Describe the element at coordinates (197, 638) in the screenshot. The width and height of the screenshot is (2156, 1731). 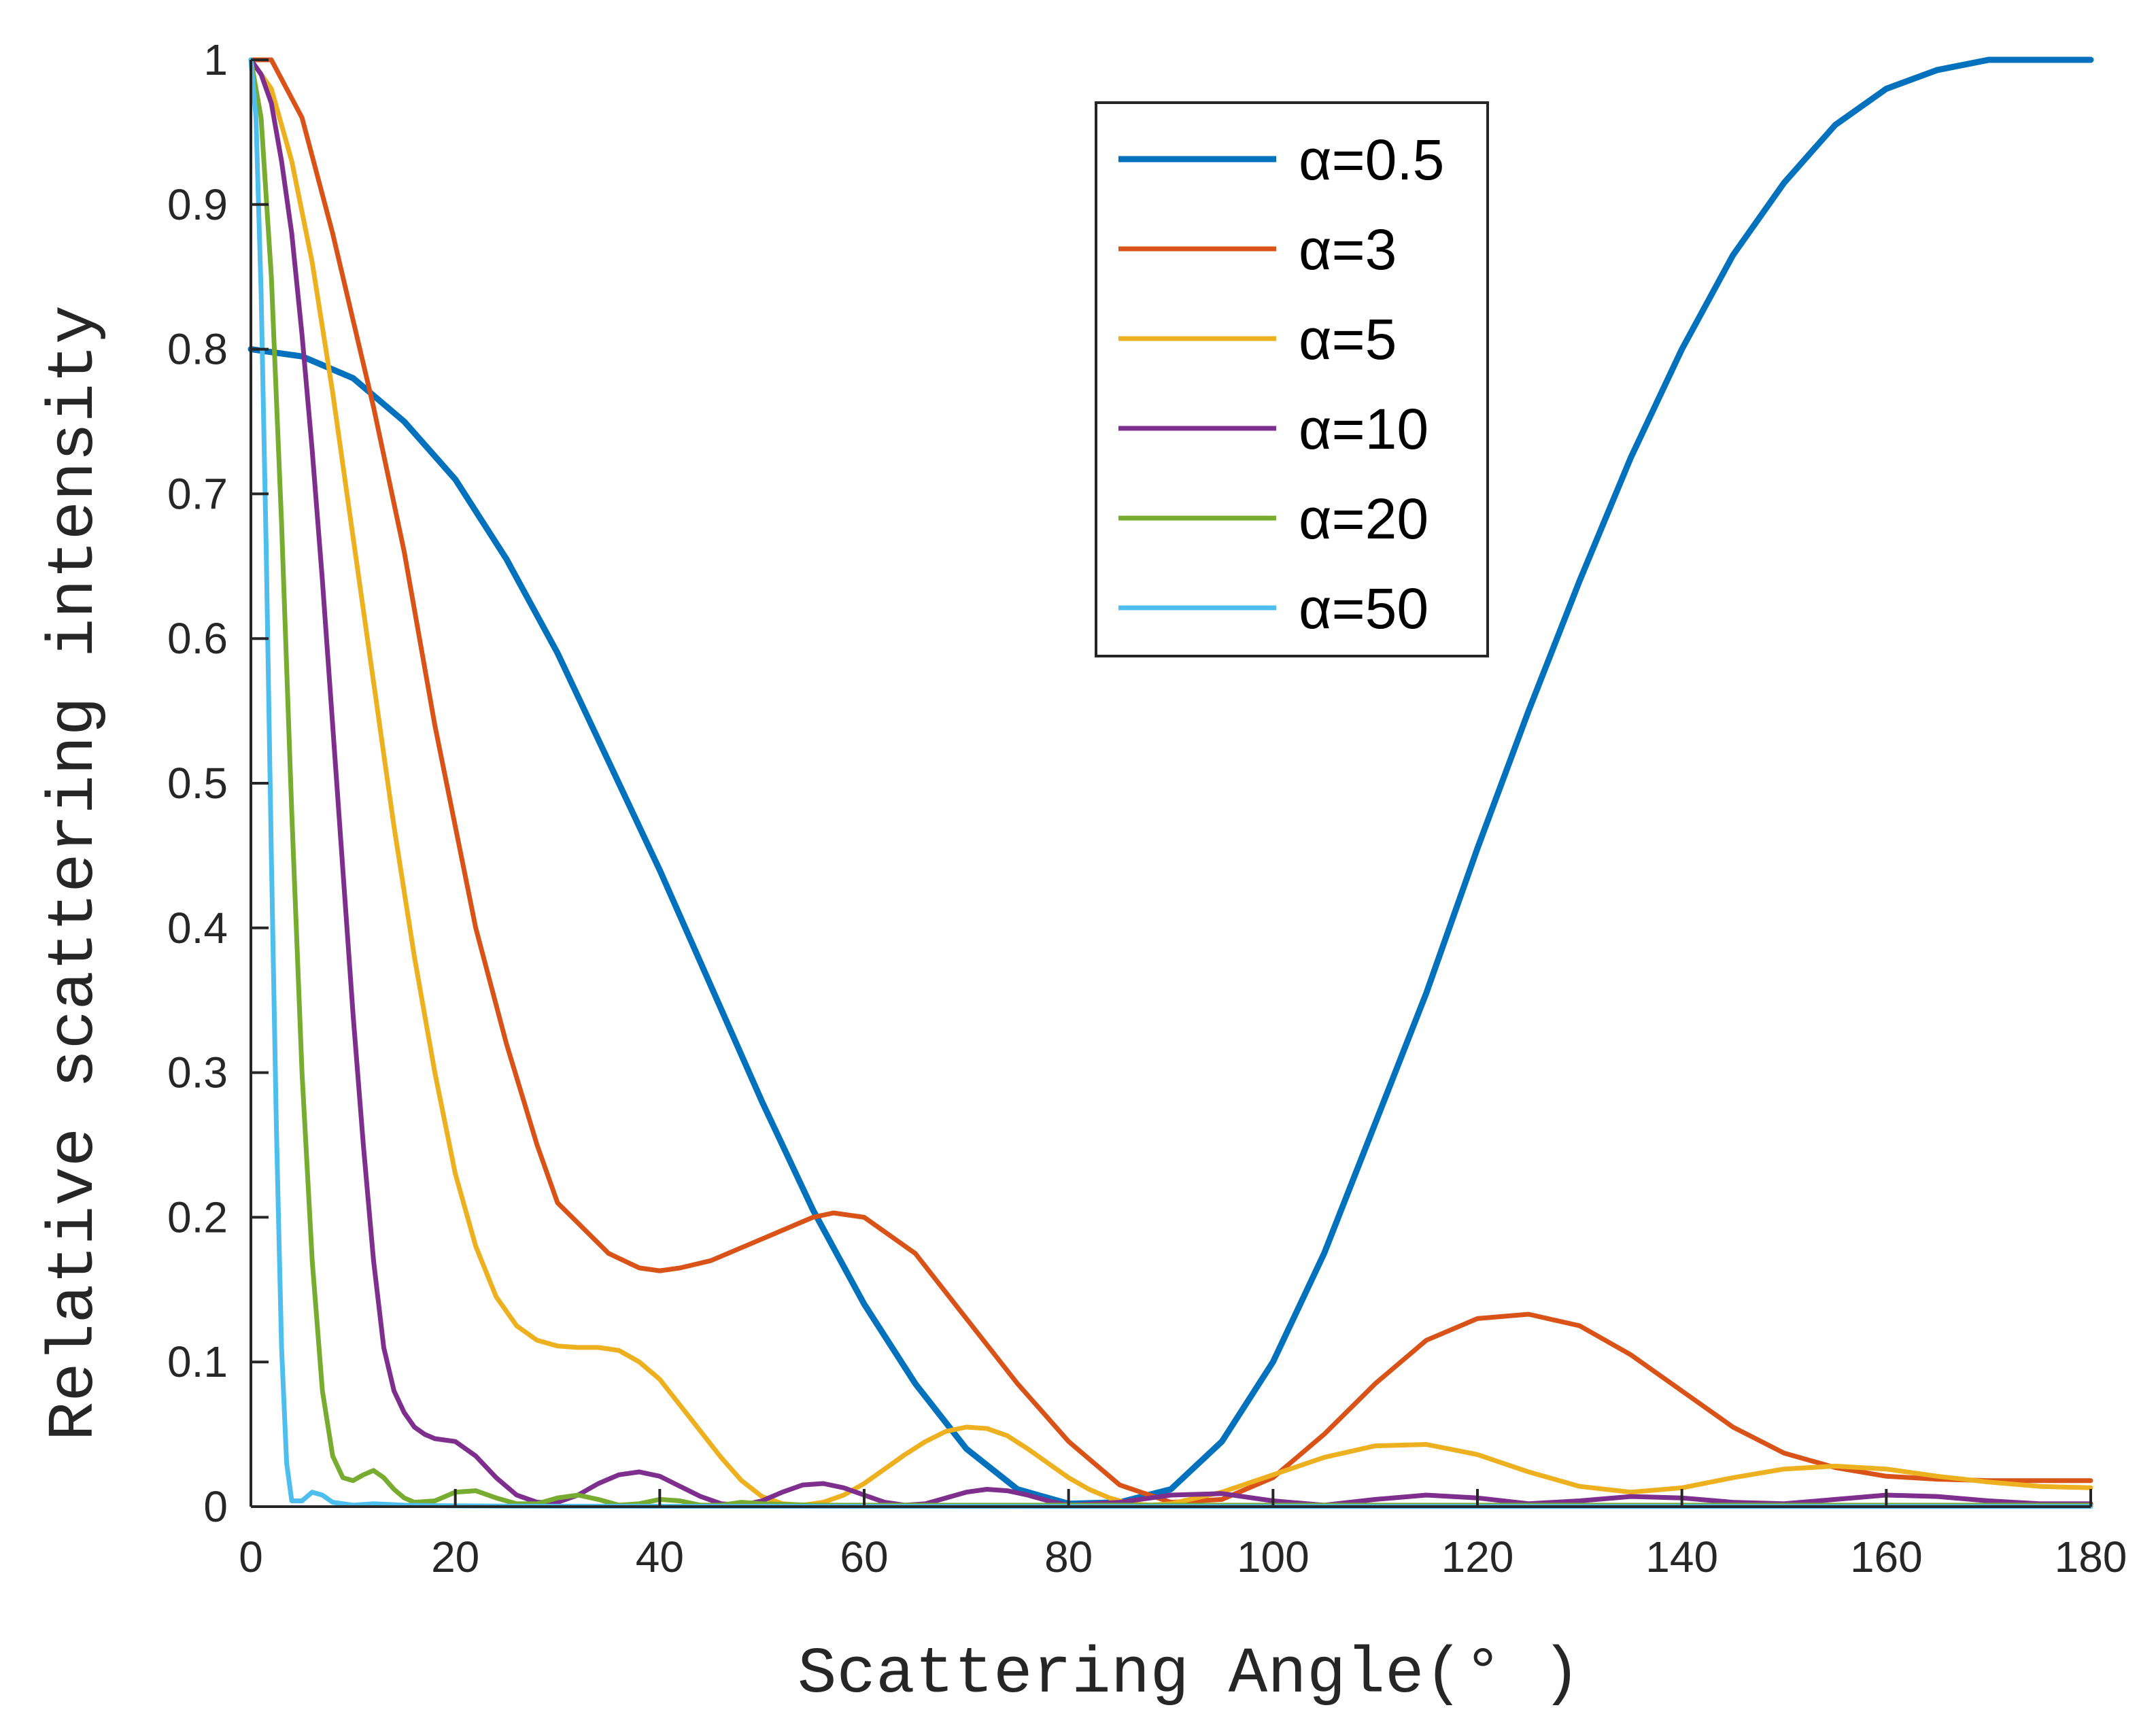
I see `y-tick-label: 0.6` at that location.